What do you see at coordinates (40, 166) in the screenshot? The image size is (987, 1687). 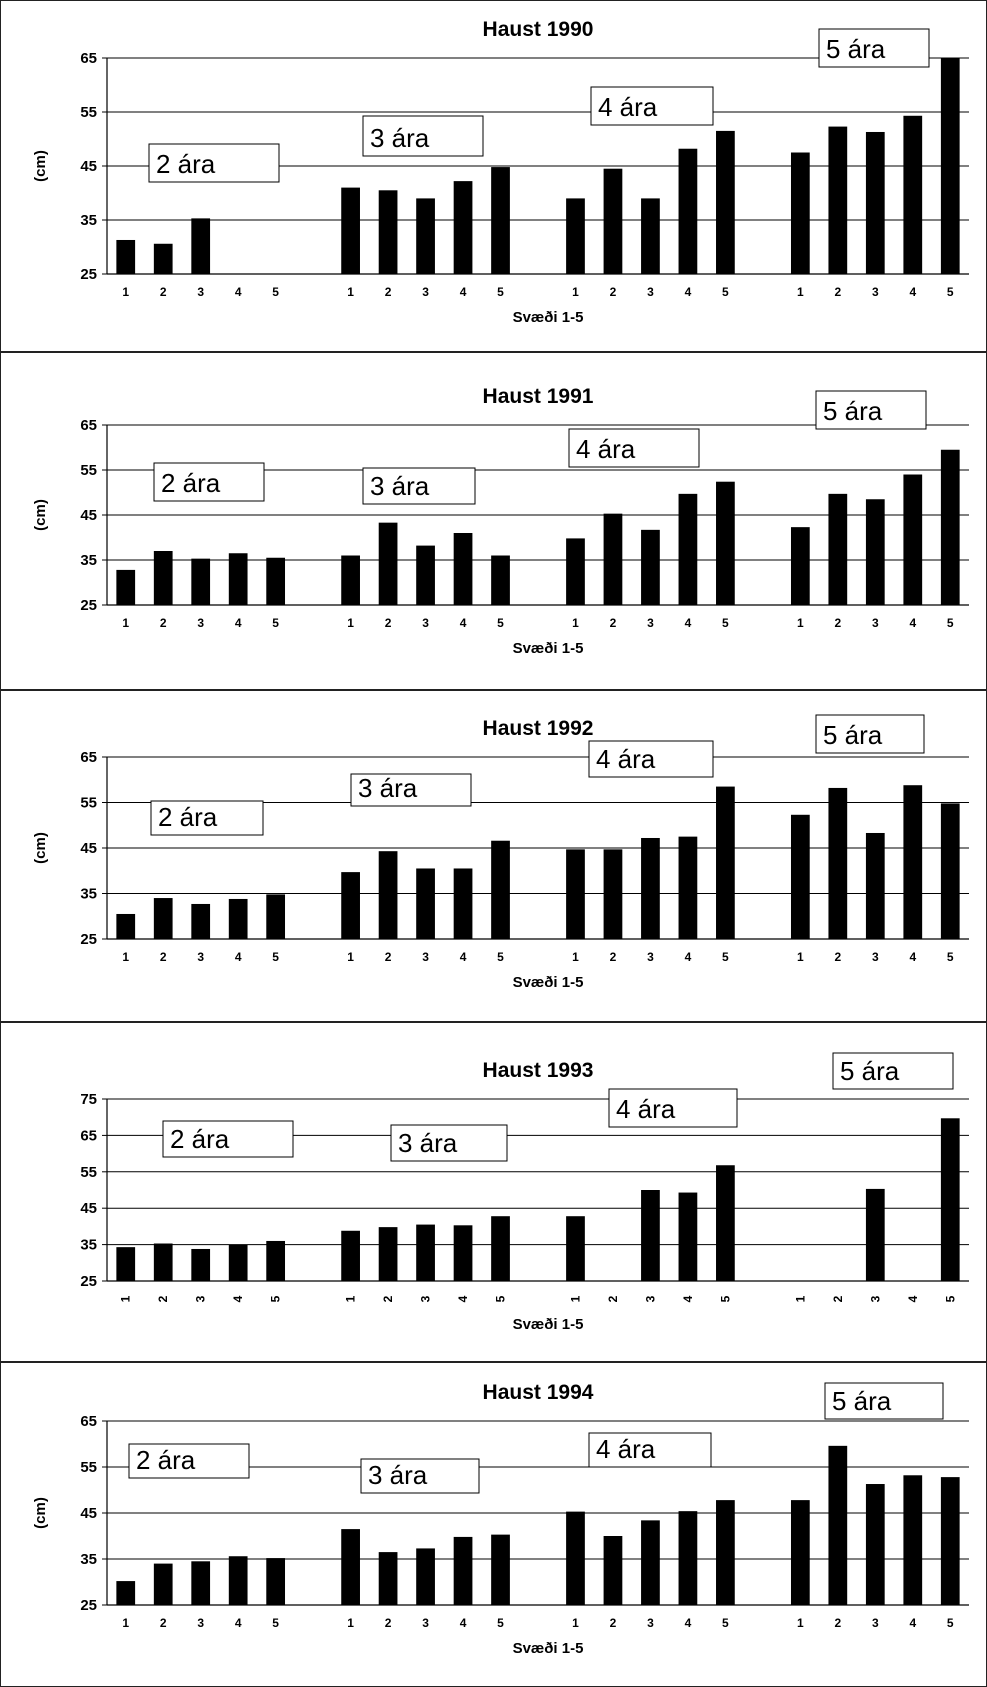 I see `y-axis-label: (cm)` at bounding box center [40, 166].